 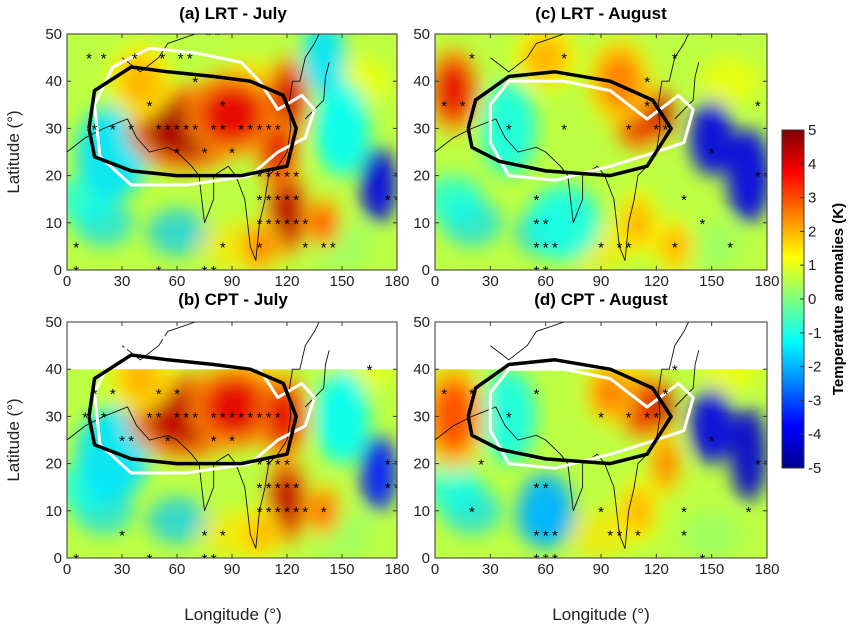 What do you see at coordinates (814, 434) in the screenshot?
I see `colorbar-tick-label: -4` at bounding box center [814, 434].